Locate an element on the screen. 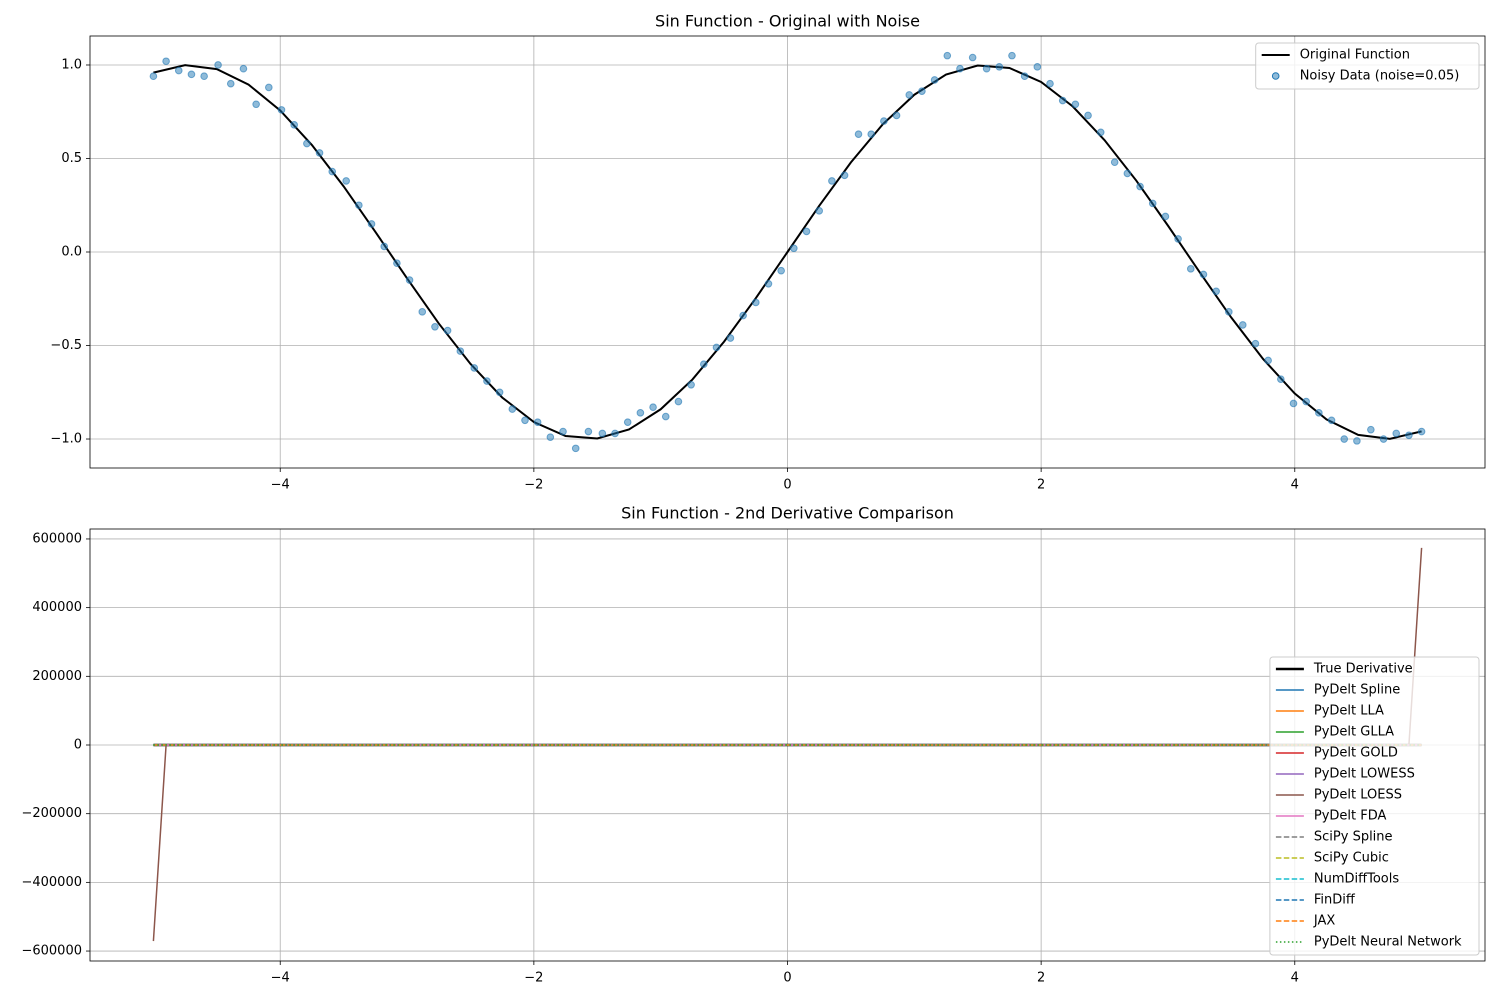 The height and width of the screenshot is (1000, 1500). legend-label: PyDelt LOESS is located at coordinates (1358, 795).